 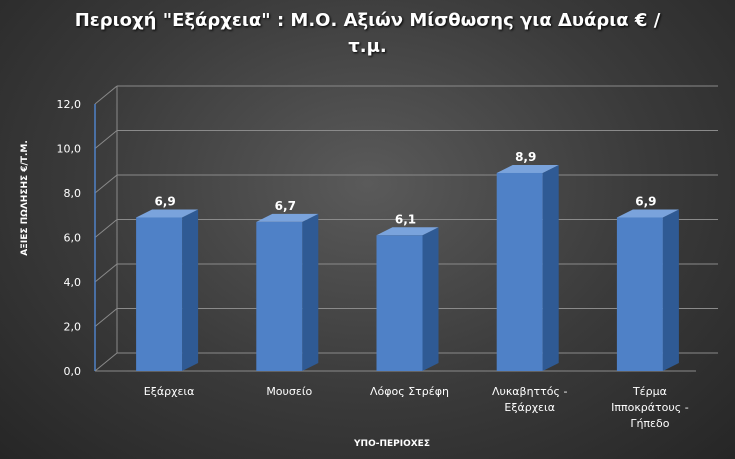 What do you see at coordinates (69, 104) in the screenshot?
I see `y-tick-label: 12,0` at bounding box center [69, 104].